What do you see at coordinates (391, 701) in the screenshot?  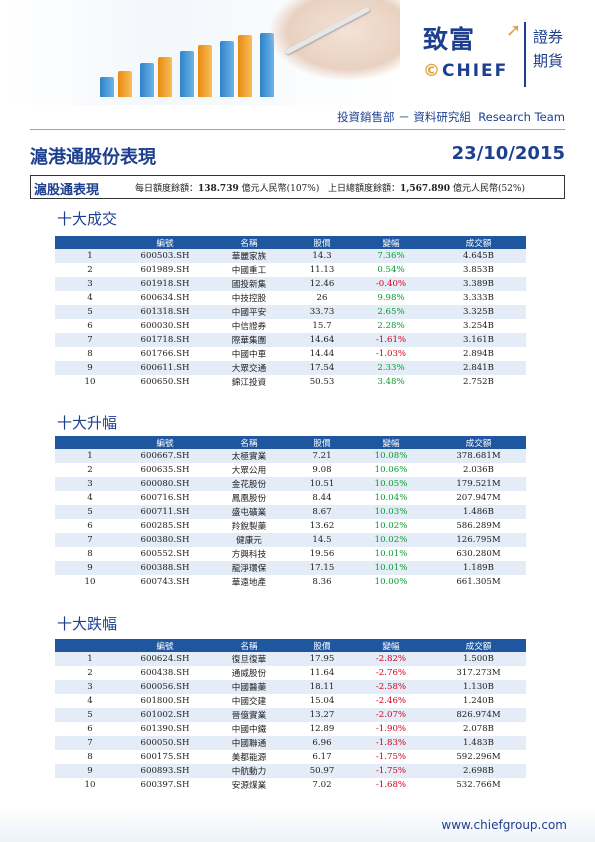 I see `change-cell: -2.46%` at bounding box center [391, 701].